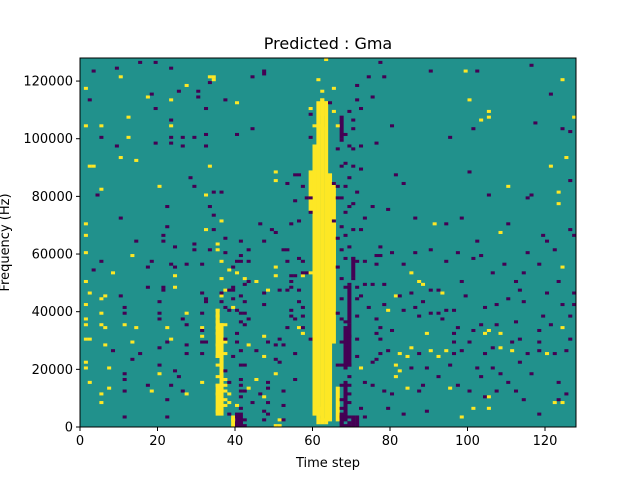 The height and width of the screenshot is (480, 640). Describe the element at coordinates (235, 441) in the screenshot. I see `x-tick-label: 40` at that location.